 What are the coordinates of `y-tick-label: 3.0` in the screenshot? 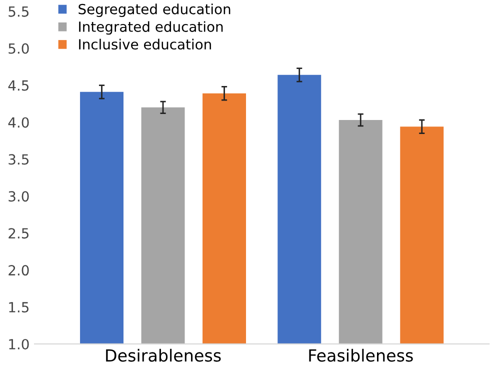 It's located at (18, 196).